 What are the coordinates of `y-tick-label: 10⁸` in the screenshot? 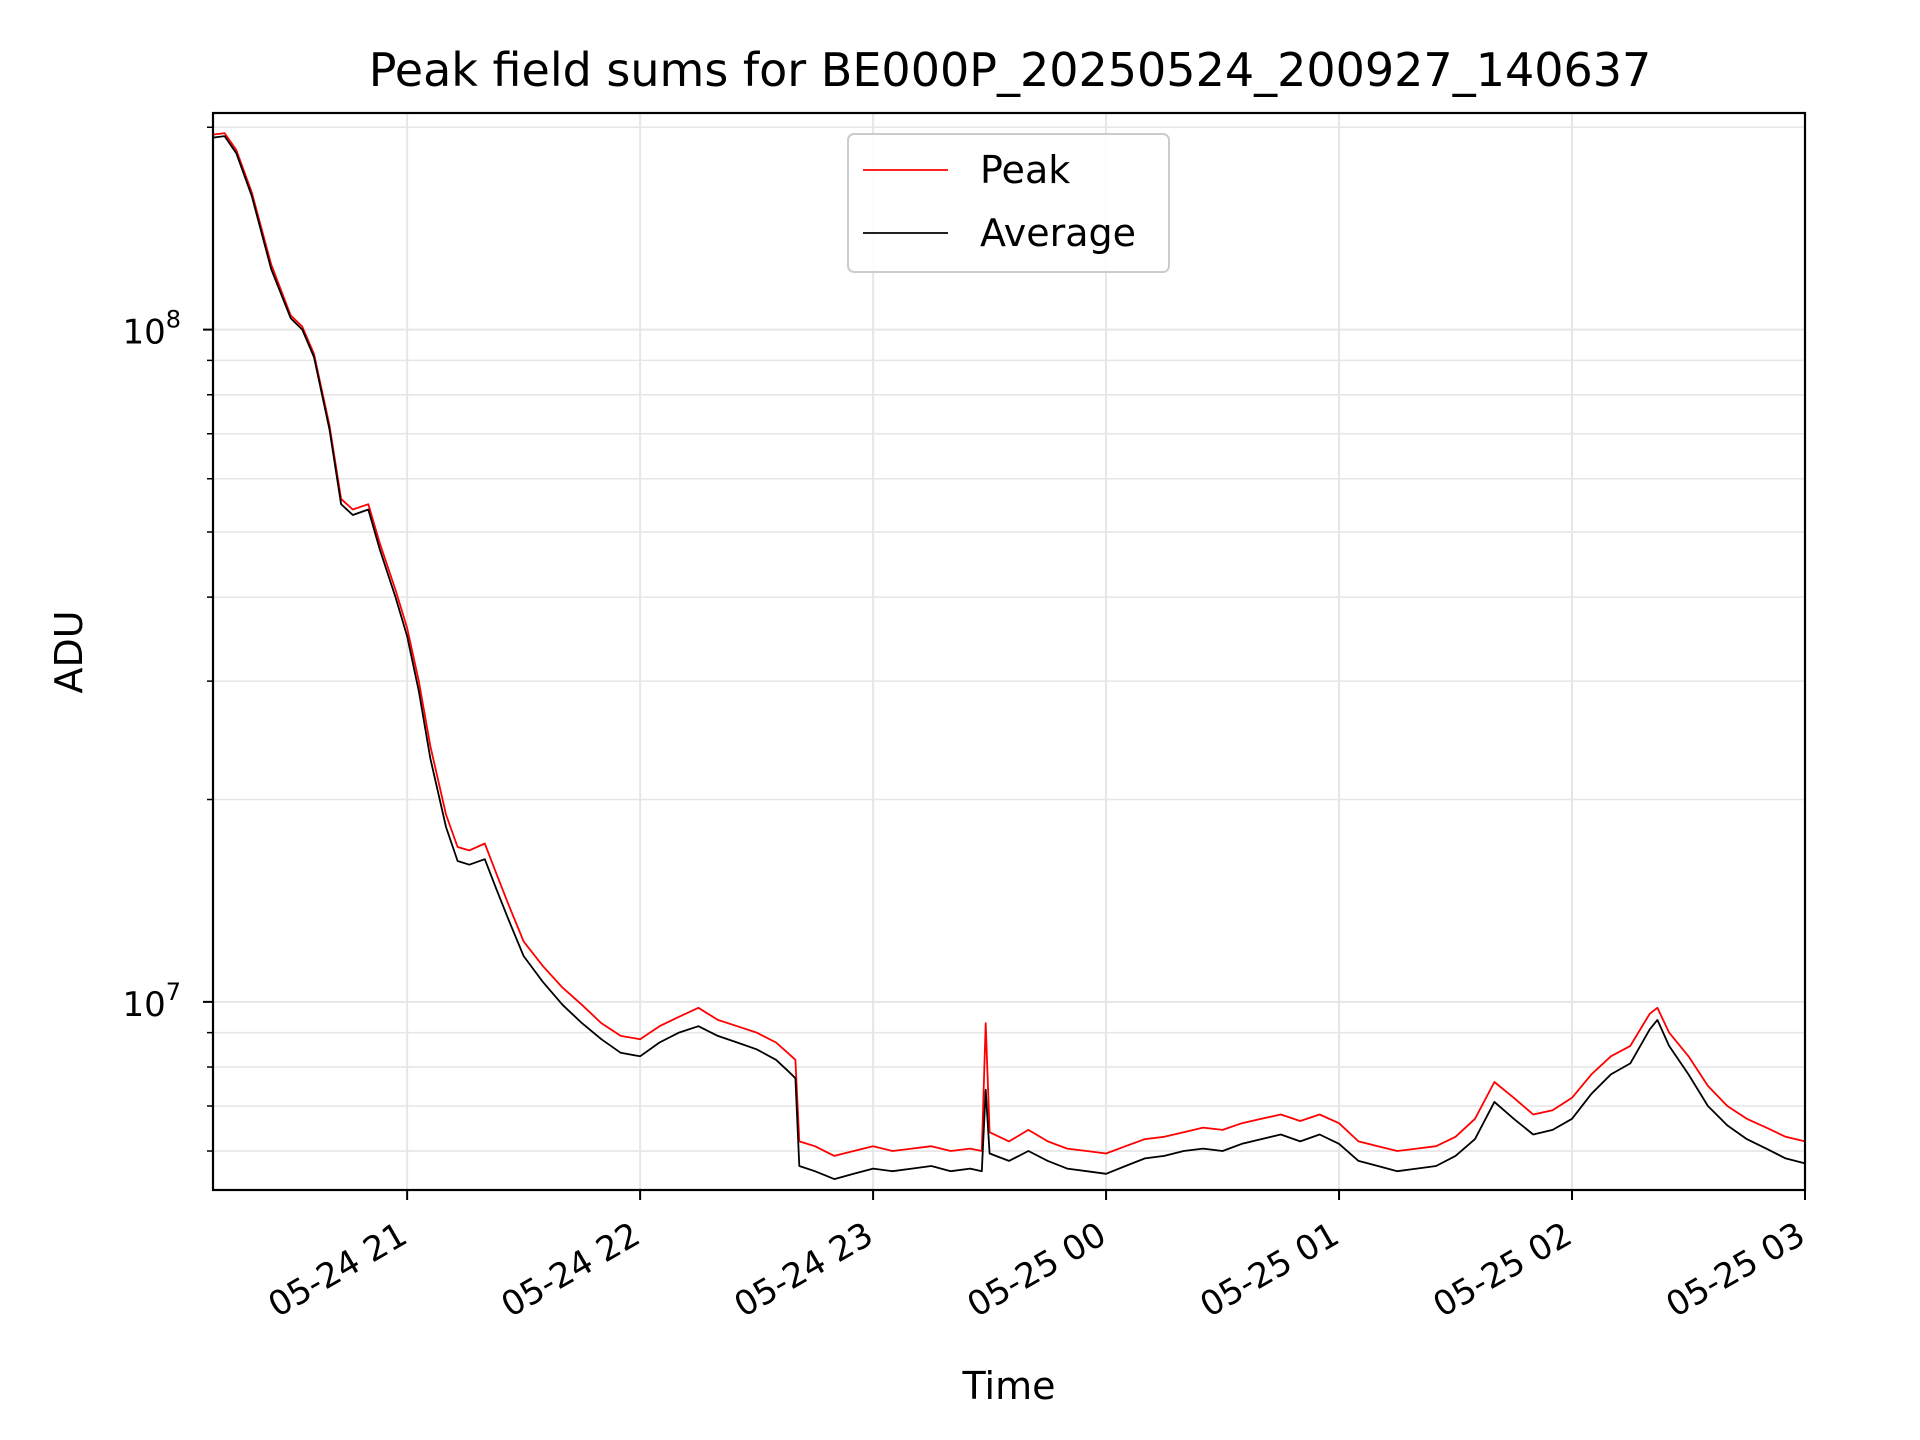 It's located at (151, 329).